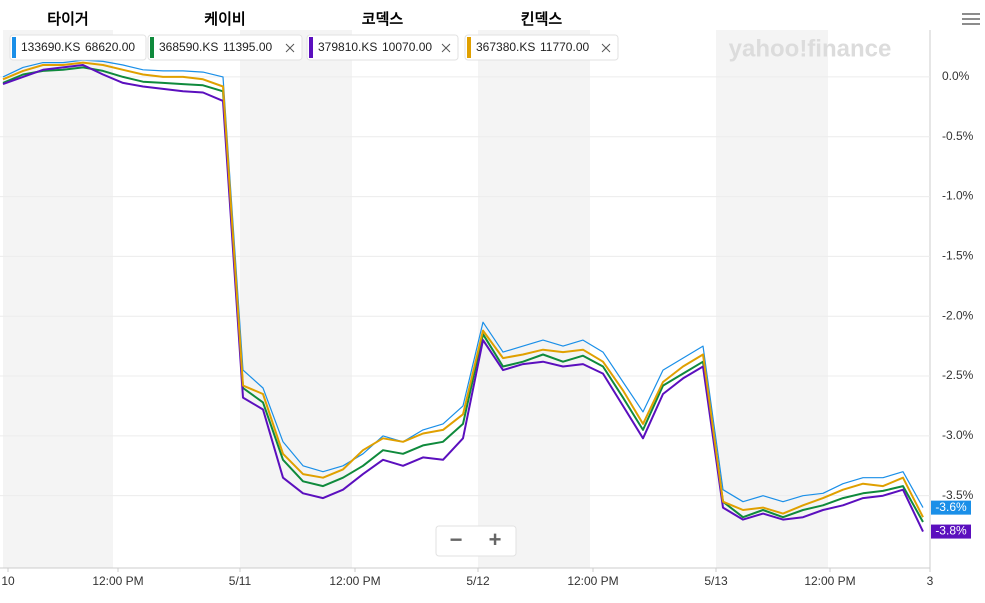 The width and height of the screenshot is (985, 603). Describe the element at coordinates (958, 136) in the screenshot. I see `y-tick-label: -0.5%` at that location.